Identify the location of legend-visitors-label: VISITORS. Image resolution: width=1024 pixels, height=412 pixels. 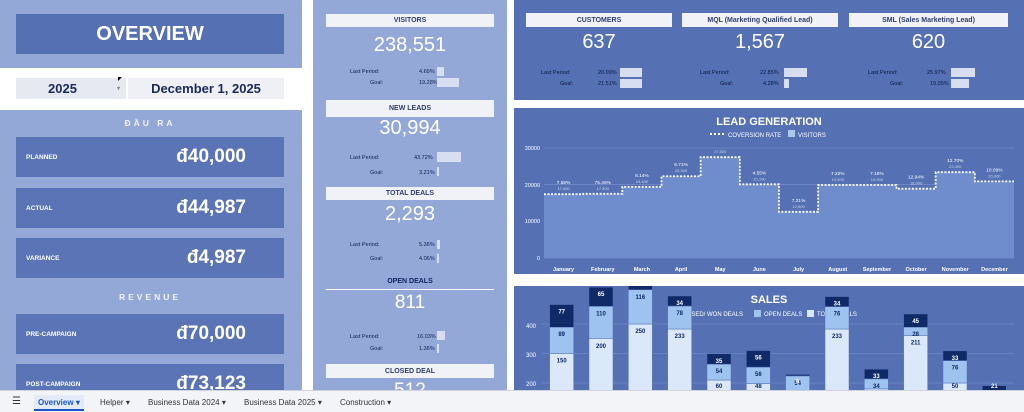
(812, 136).